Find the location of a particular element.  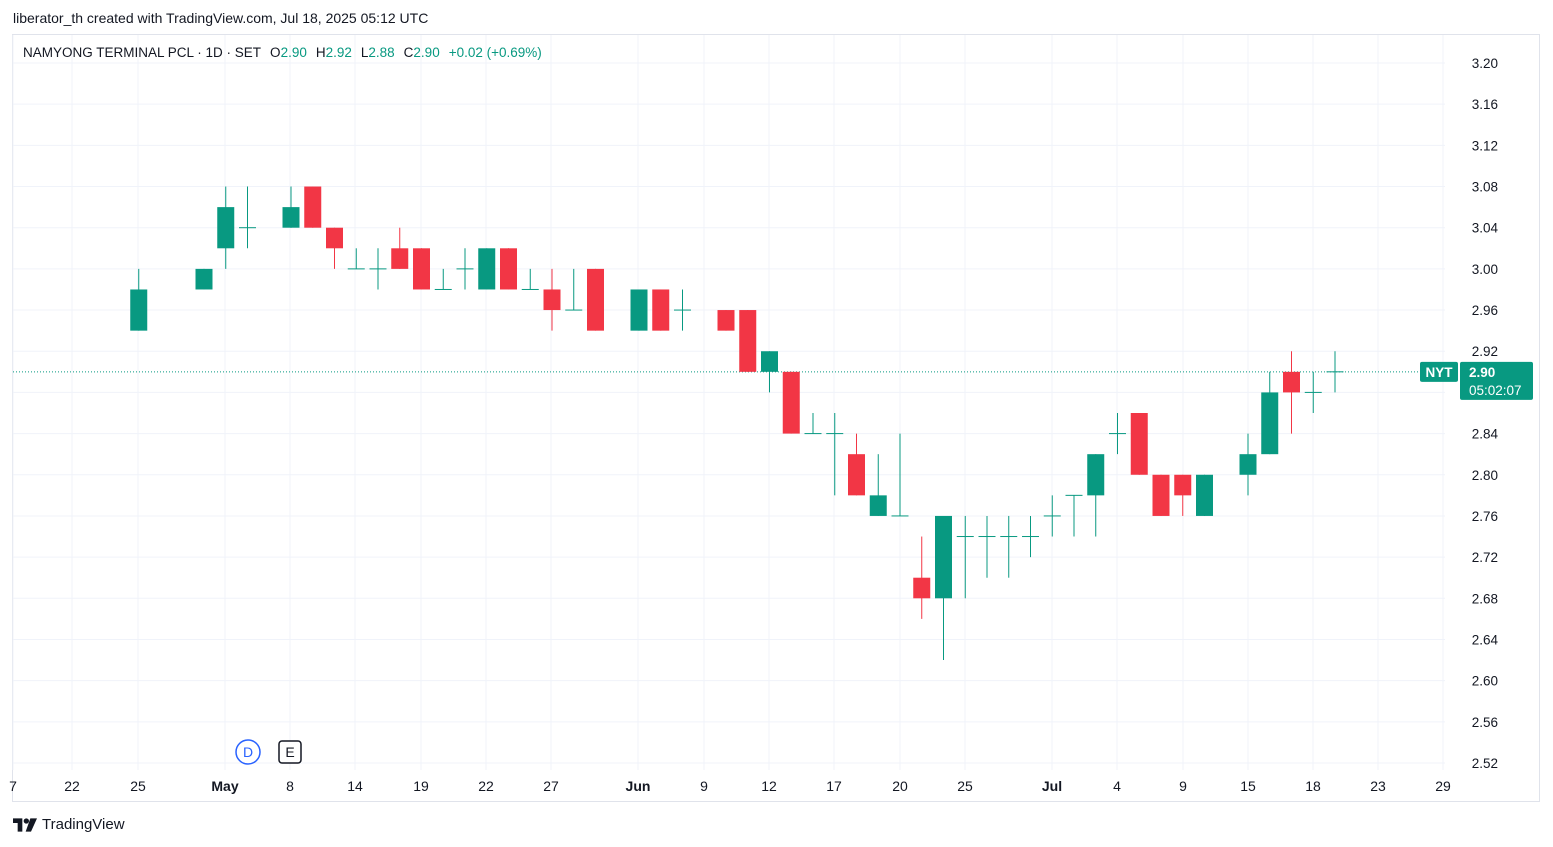

symbol-tag-label: NYT is located at coordinates (1440, 372).